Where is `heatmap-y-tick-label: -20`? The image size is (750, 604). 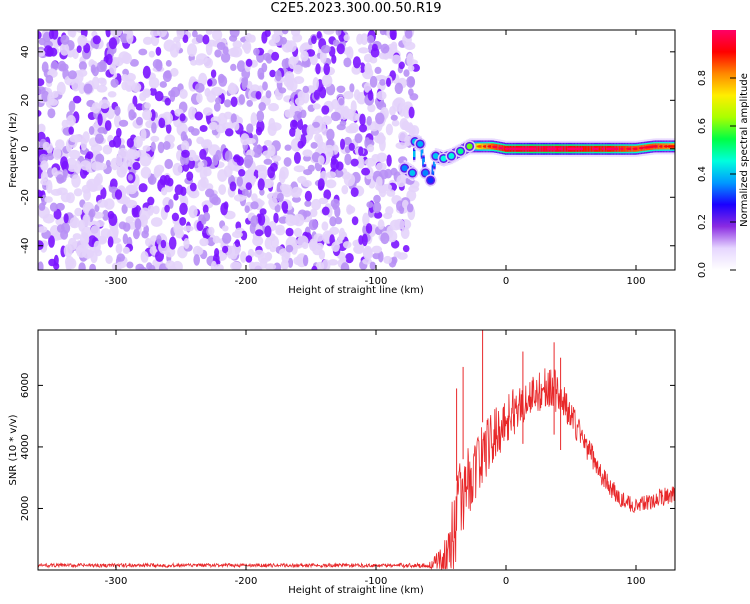
heatmap-y-tick-label: -20 is located at coordinates (25, 197).